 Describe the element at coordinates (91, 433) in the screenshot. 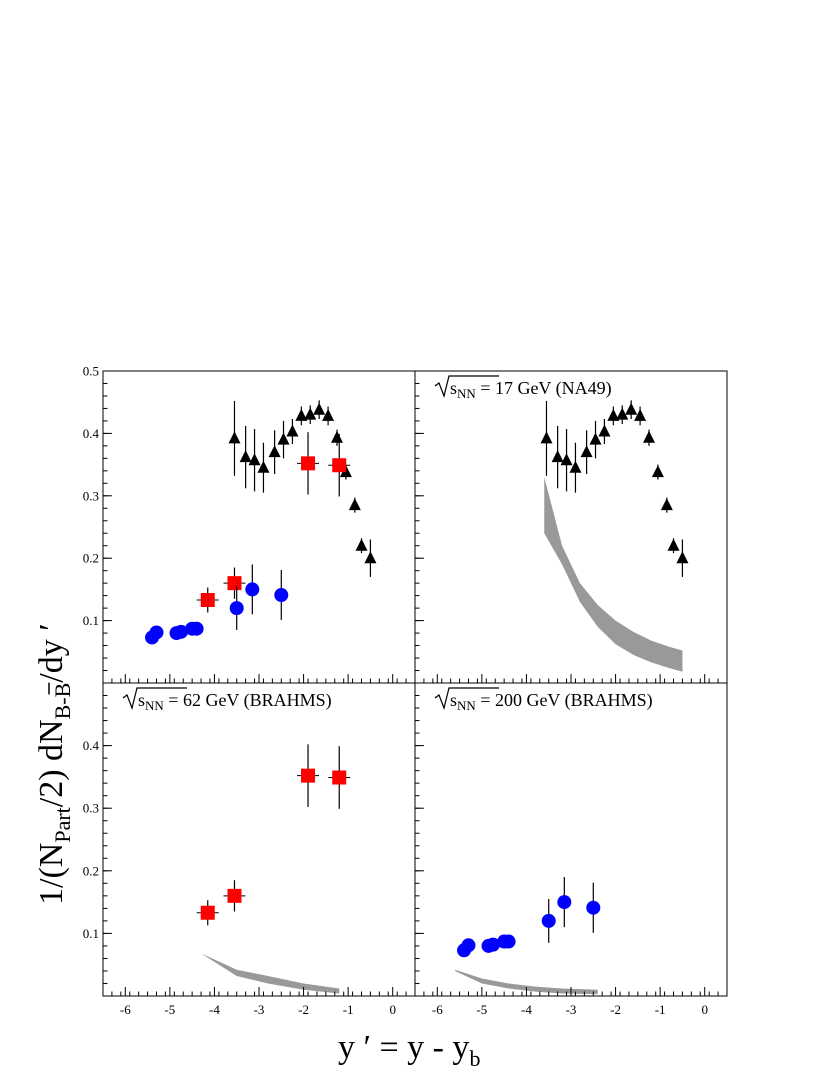

I see `y-tick-label: 0.4` at that location.